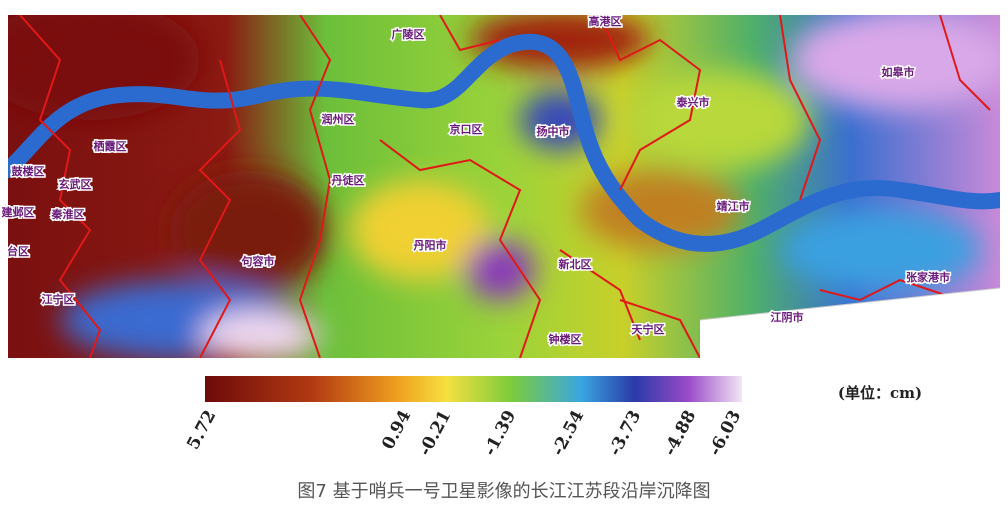 The image size is (1008, 516). I want to click on colorbar-tick-label: -2.54, so click(568, 433).